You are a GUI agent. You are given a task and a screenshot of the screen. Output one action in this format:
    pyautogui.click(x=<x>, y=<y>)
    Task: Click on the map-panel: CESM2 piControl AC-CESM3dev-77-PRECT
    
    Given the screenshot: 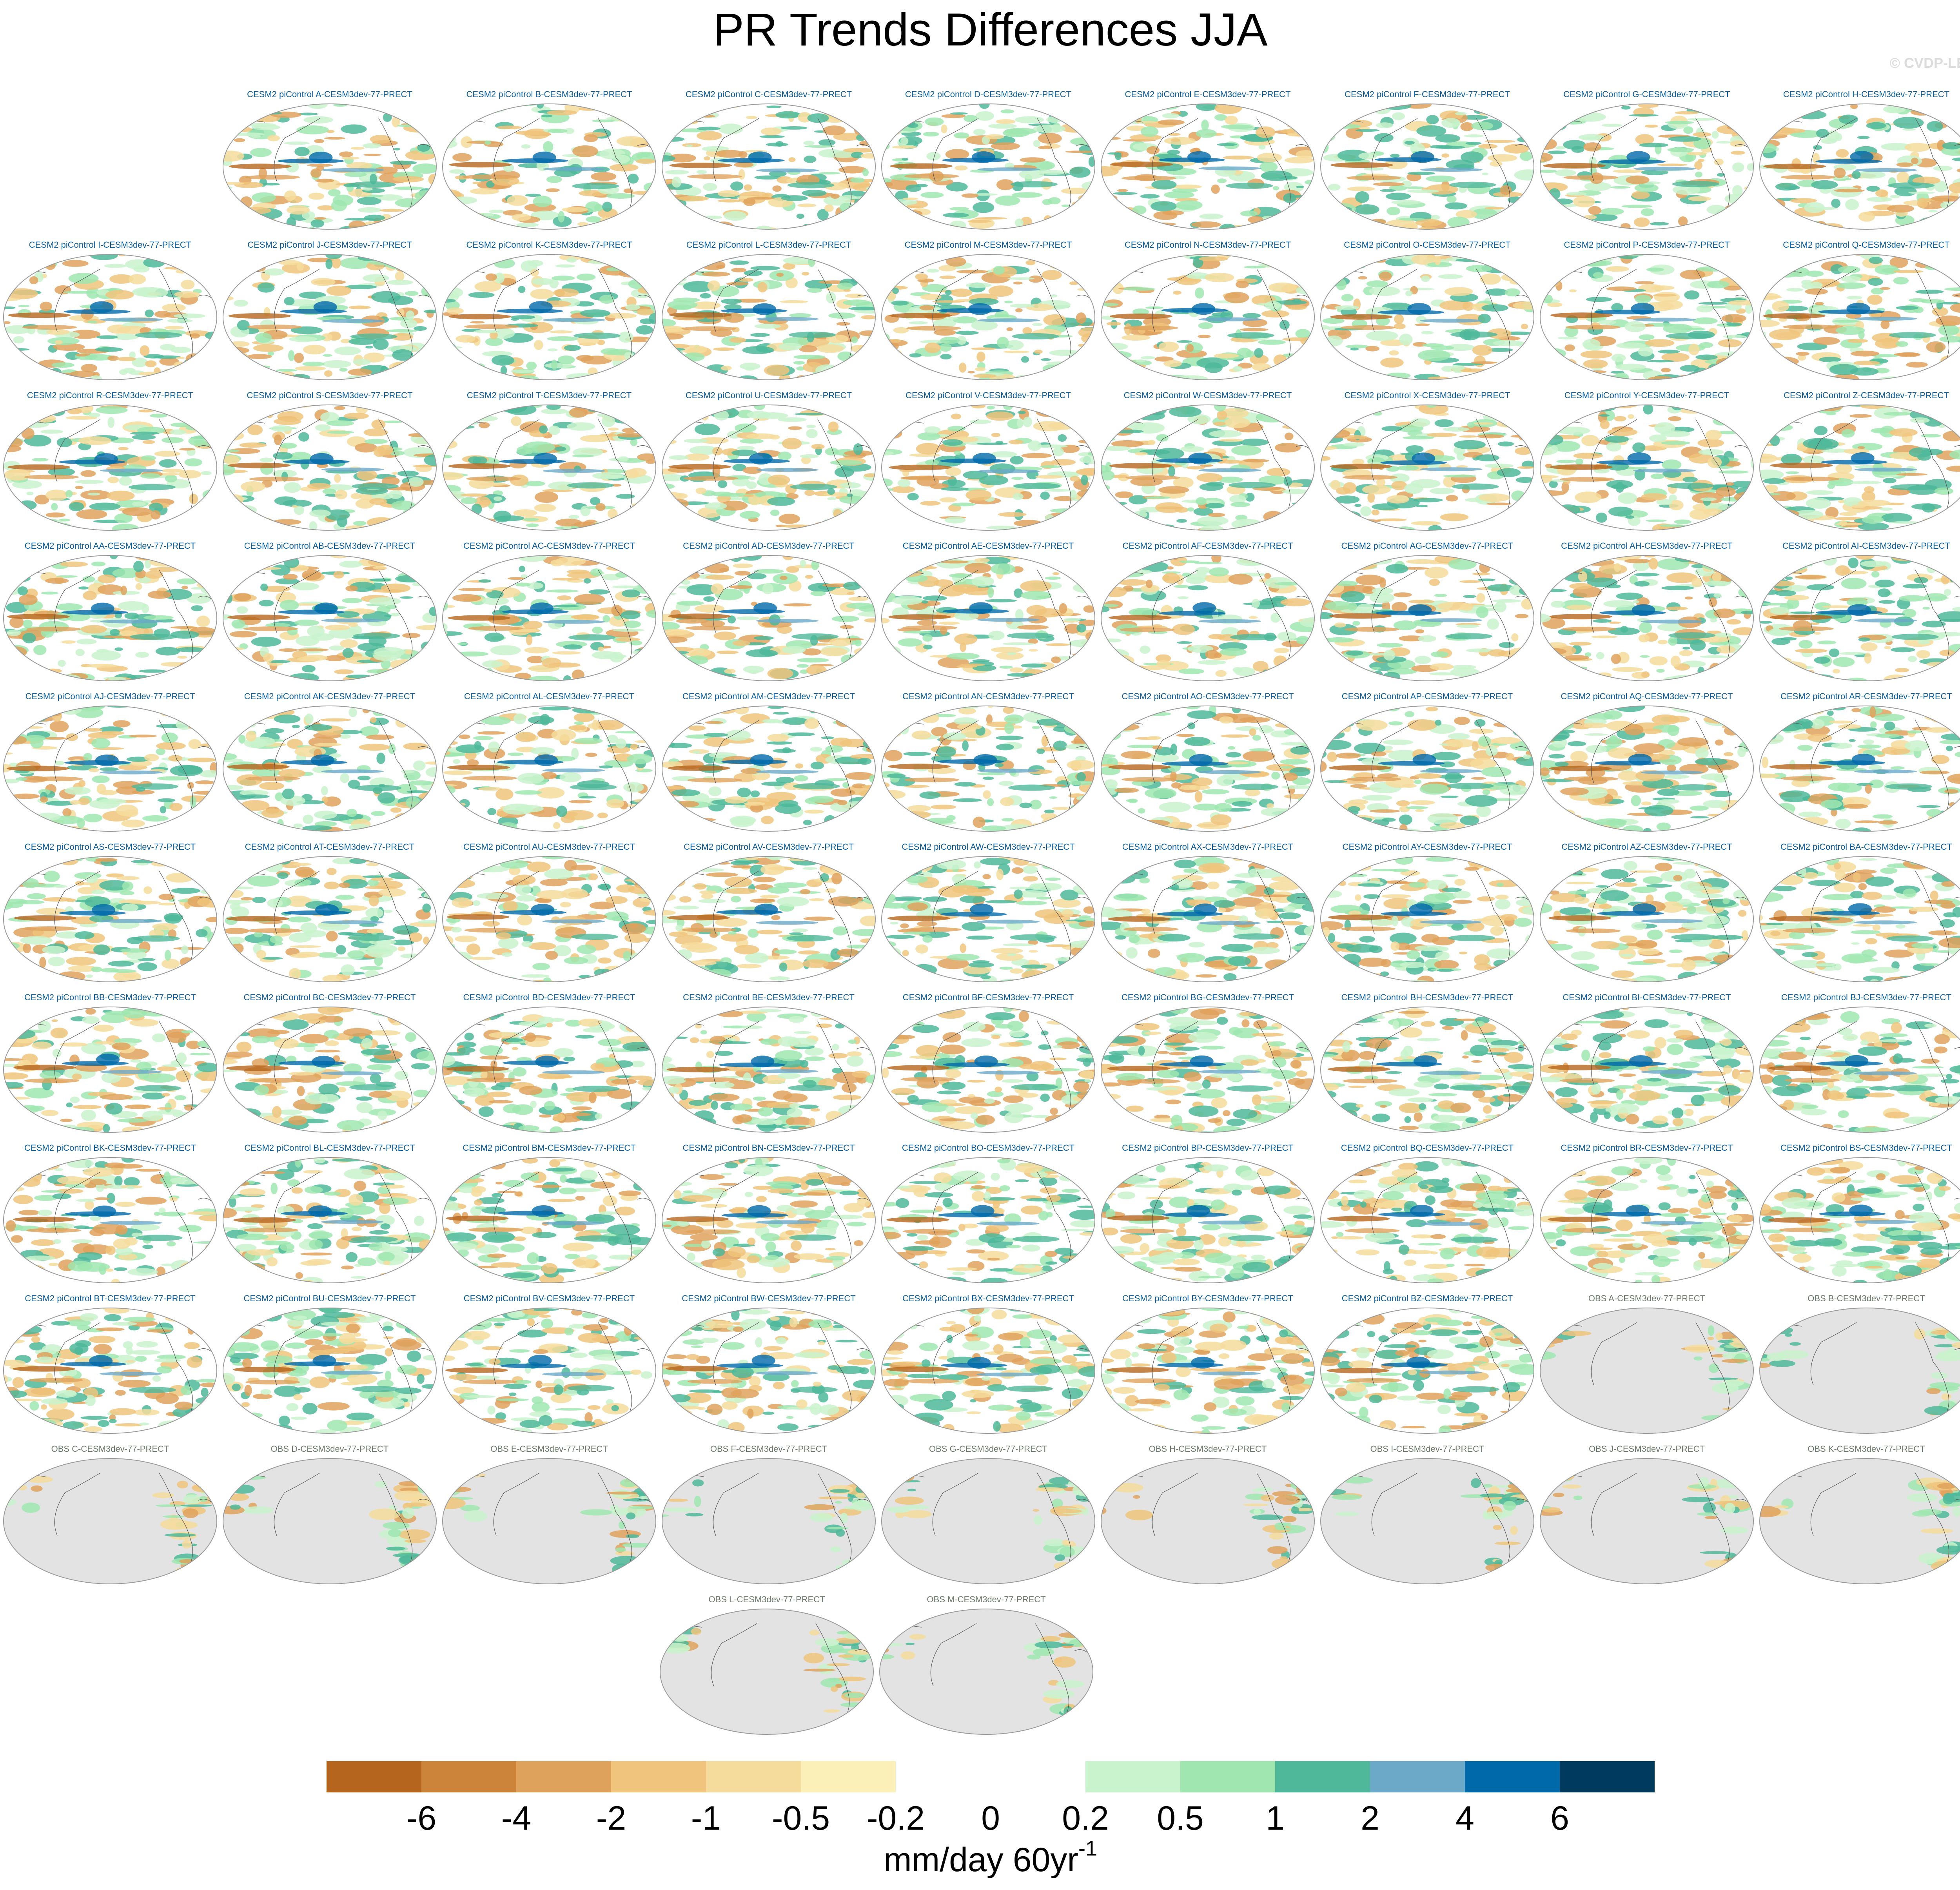 What is the action you would take?
    pyautogui.click(x=549, y=611)
    